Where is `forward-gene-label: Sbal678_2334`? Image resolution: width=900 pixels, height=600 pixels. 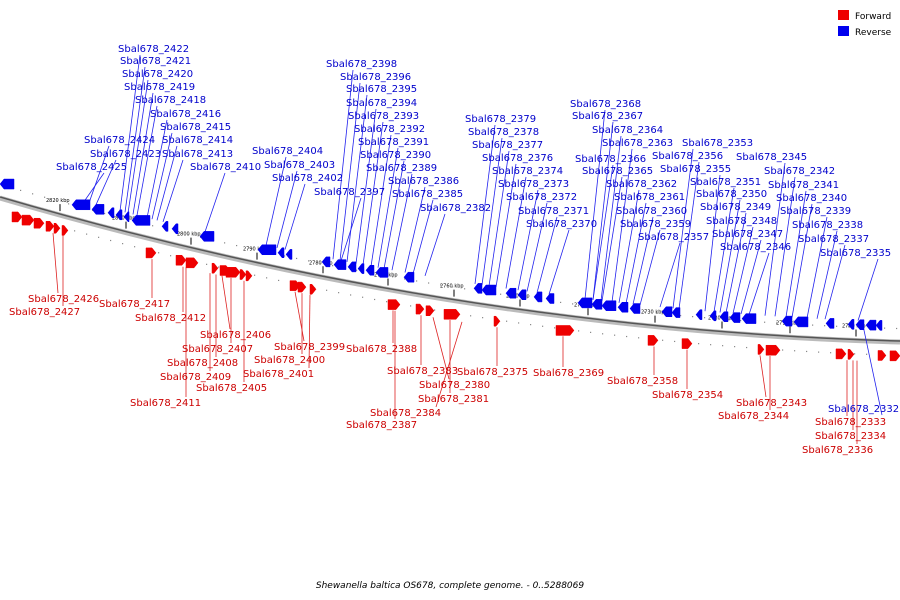
forward-gene-label: Sbal678_2334 is located at coordinates (850, 436).